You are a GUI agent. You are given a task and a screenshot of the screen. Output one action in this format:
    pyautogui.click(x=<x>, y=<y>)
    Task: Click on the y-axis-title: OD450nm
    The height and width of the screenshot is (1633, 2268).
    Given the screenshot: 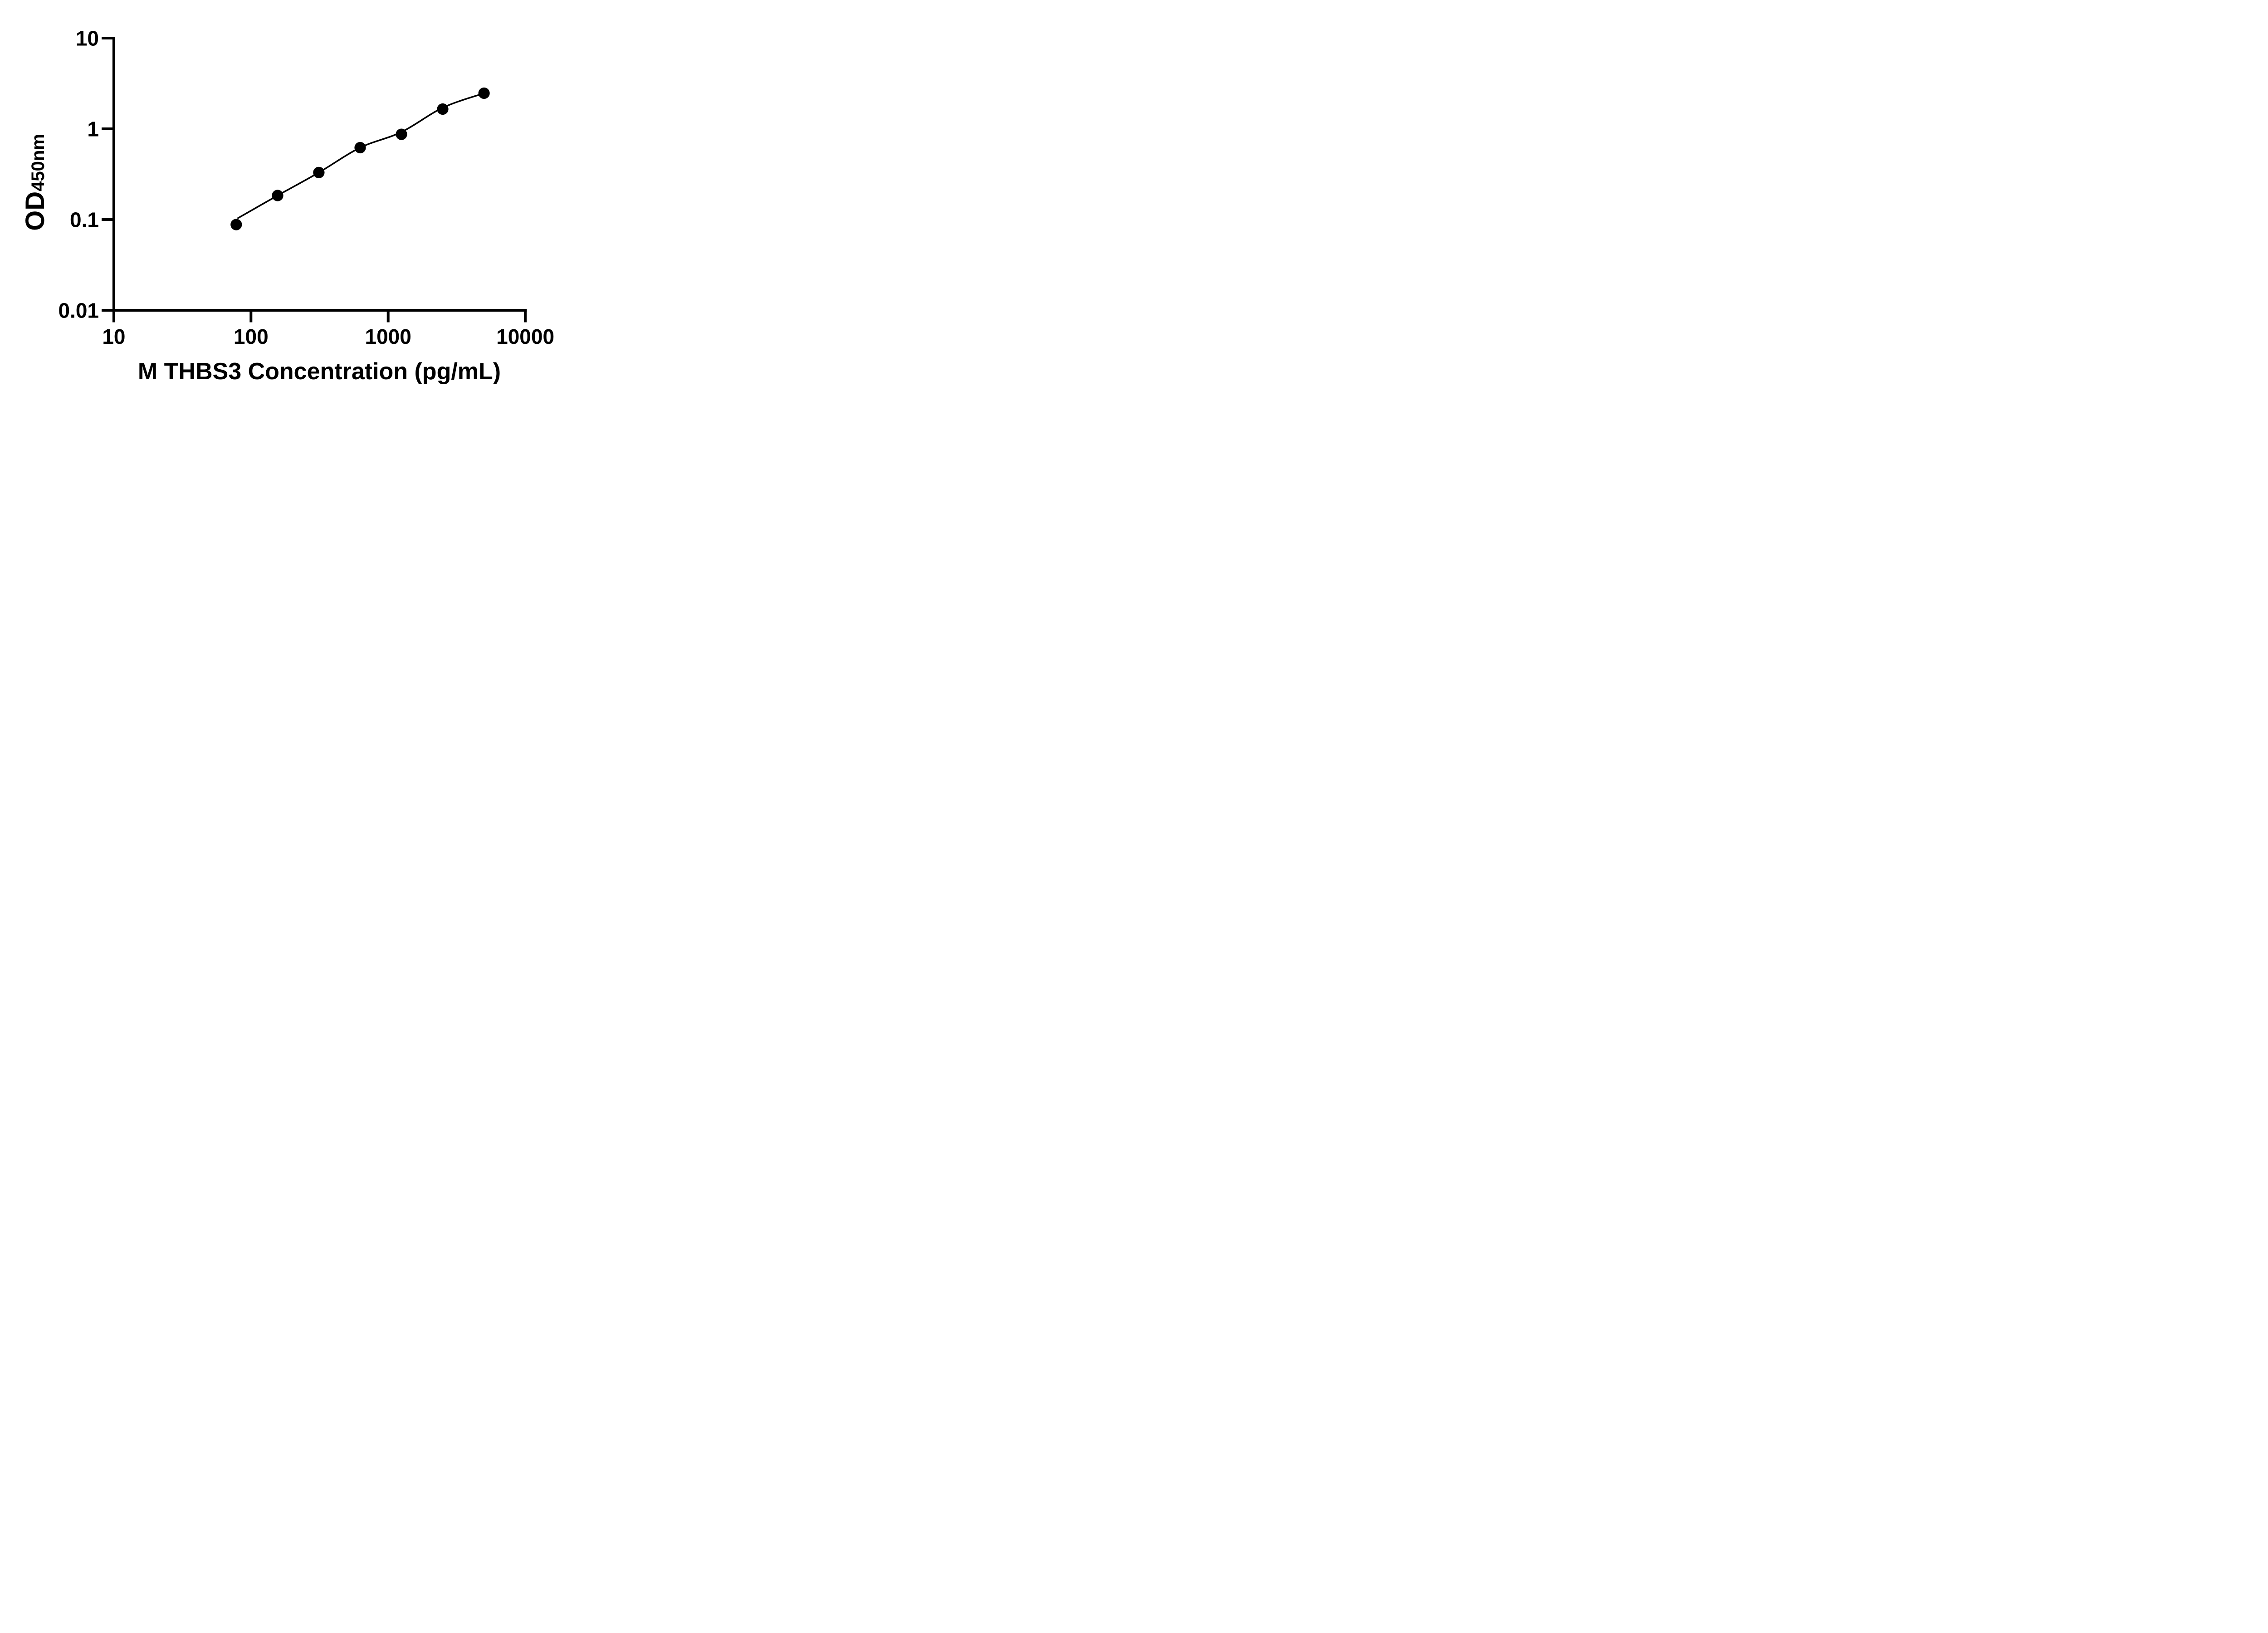 What is the action you would take?
    pyautogui.click(x=35, y=182)
    